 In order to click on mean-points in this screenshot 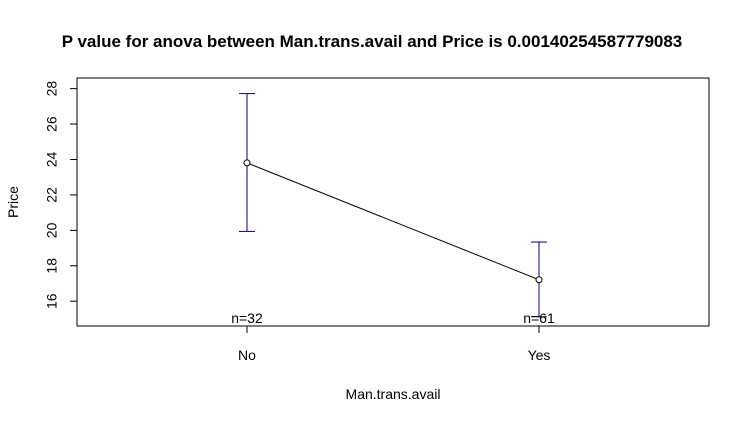, I will do `click(393, 221)`.